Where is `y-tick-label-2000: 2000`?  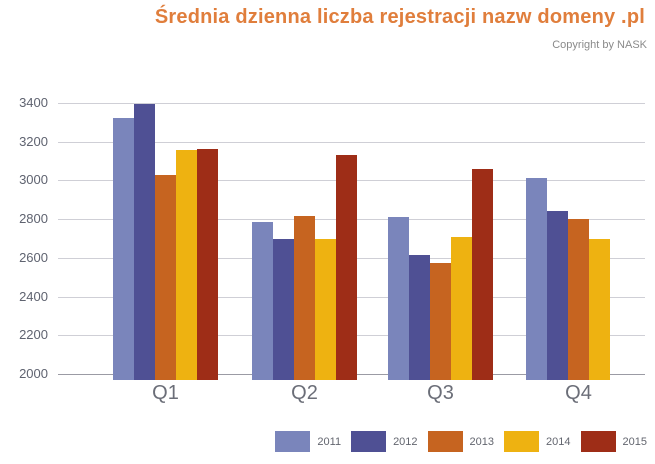 y-tick-label-2000: 2000 is located at coordinates (33, 373).